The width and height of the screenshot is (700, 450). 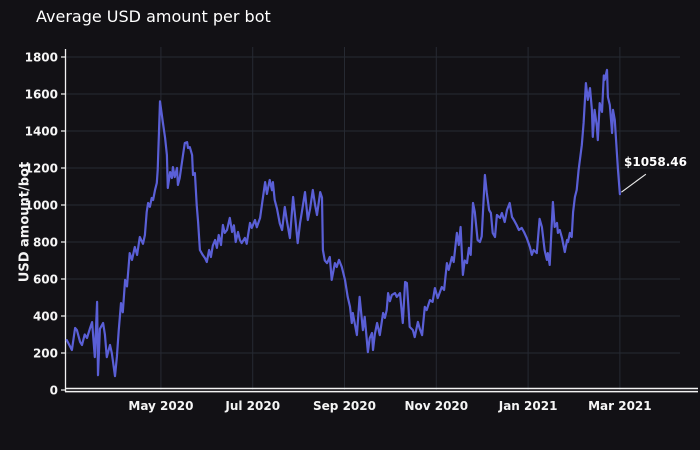 What do you see at coordinates (41, 58) in the screenshot?
I see `y-tick-label: 1800` at bounding box center [41, 58].